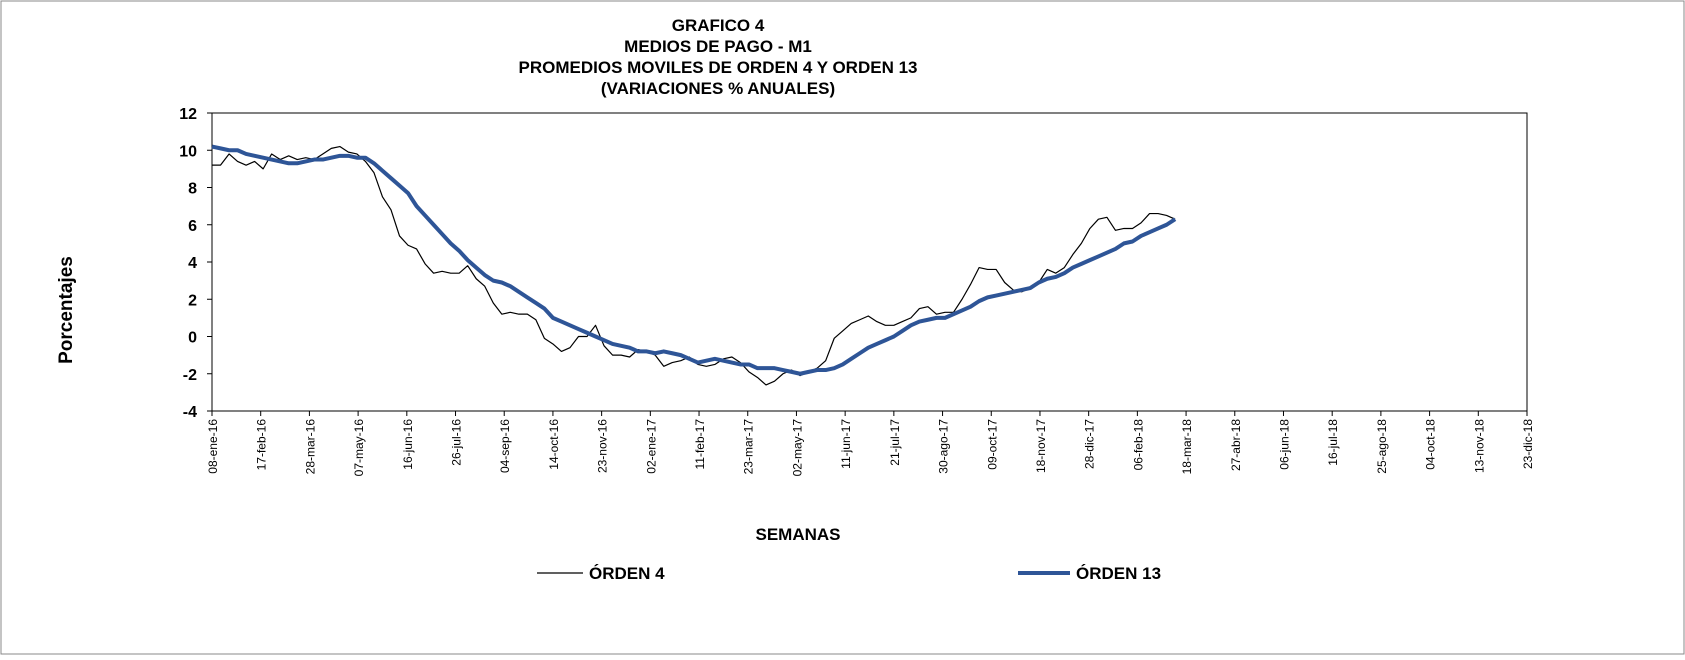 The height and width of the screenshot is (660, 1685). I want to click on y-tick-label: 4, so click(192, 263).